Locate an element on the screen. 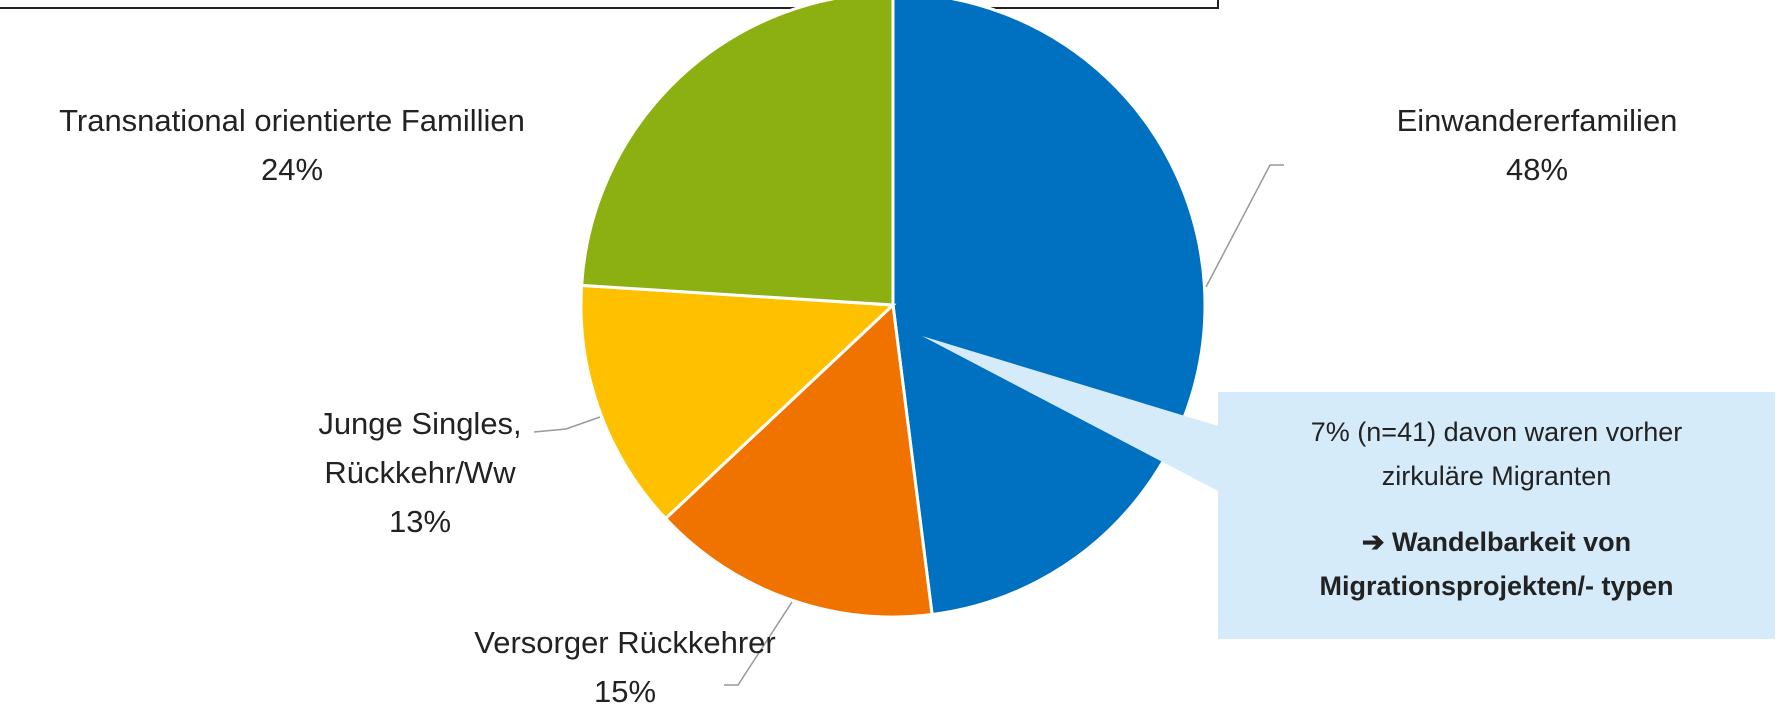 This screenshot has width=1781, height=705. value-label: 13% is located at coordinates (420, 521).